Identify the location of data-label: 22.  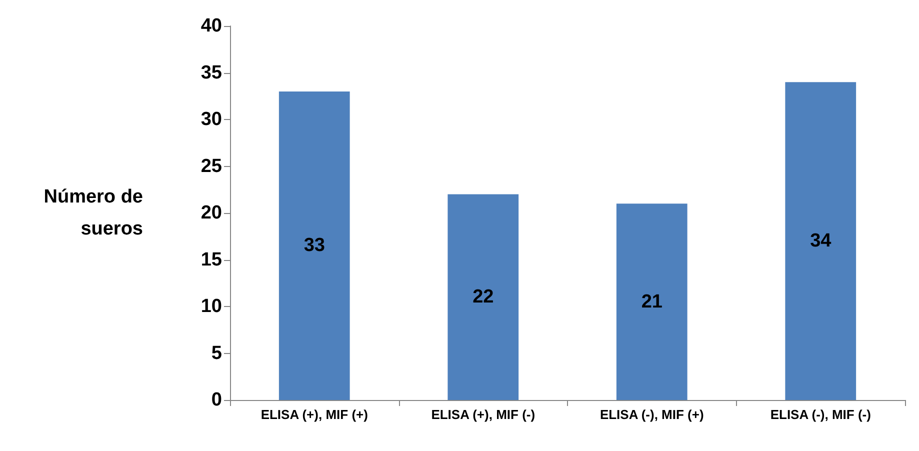
(483, 297).